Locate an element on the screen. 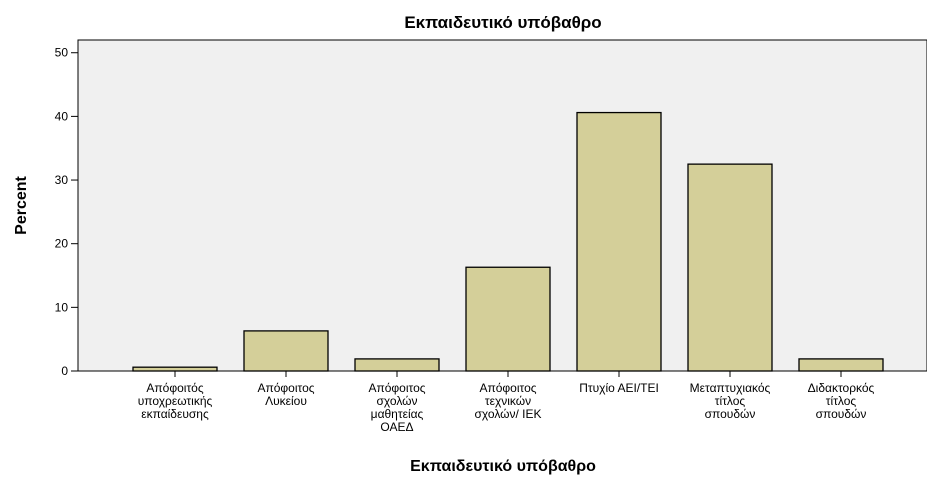 The image size is (927, 480). x-tick-label: Μεταπτυχιακός τίτλος σπουδών is located at coordinates (730, 401).